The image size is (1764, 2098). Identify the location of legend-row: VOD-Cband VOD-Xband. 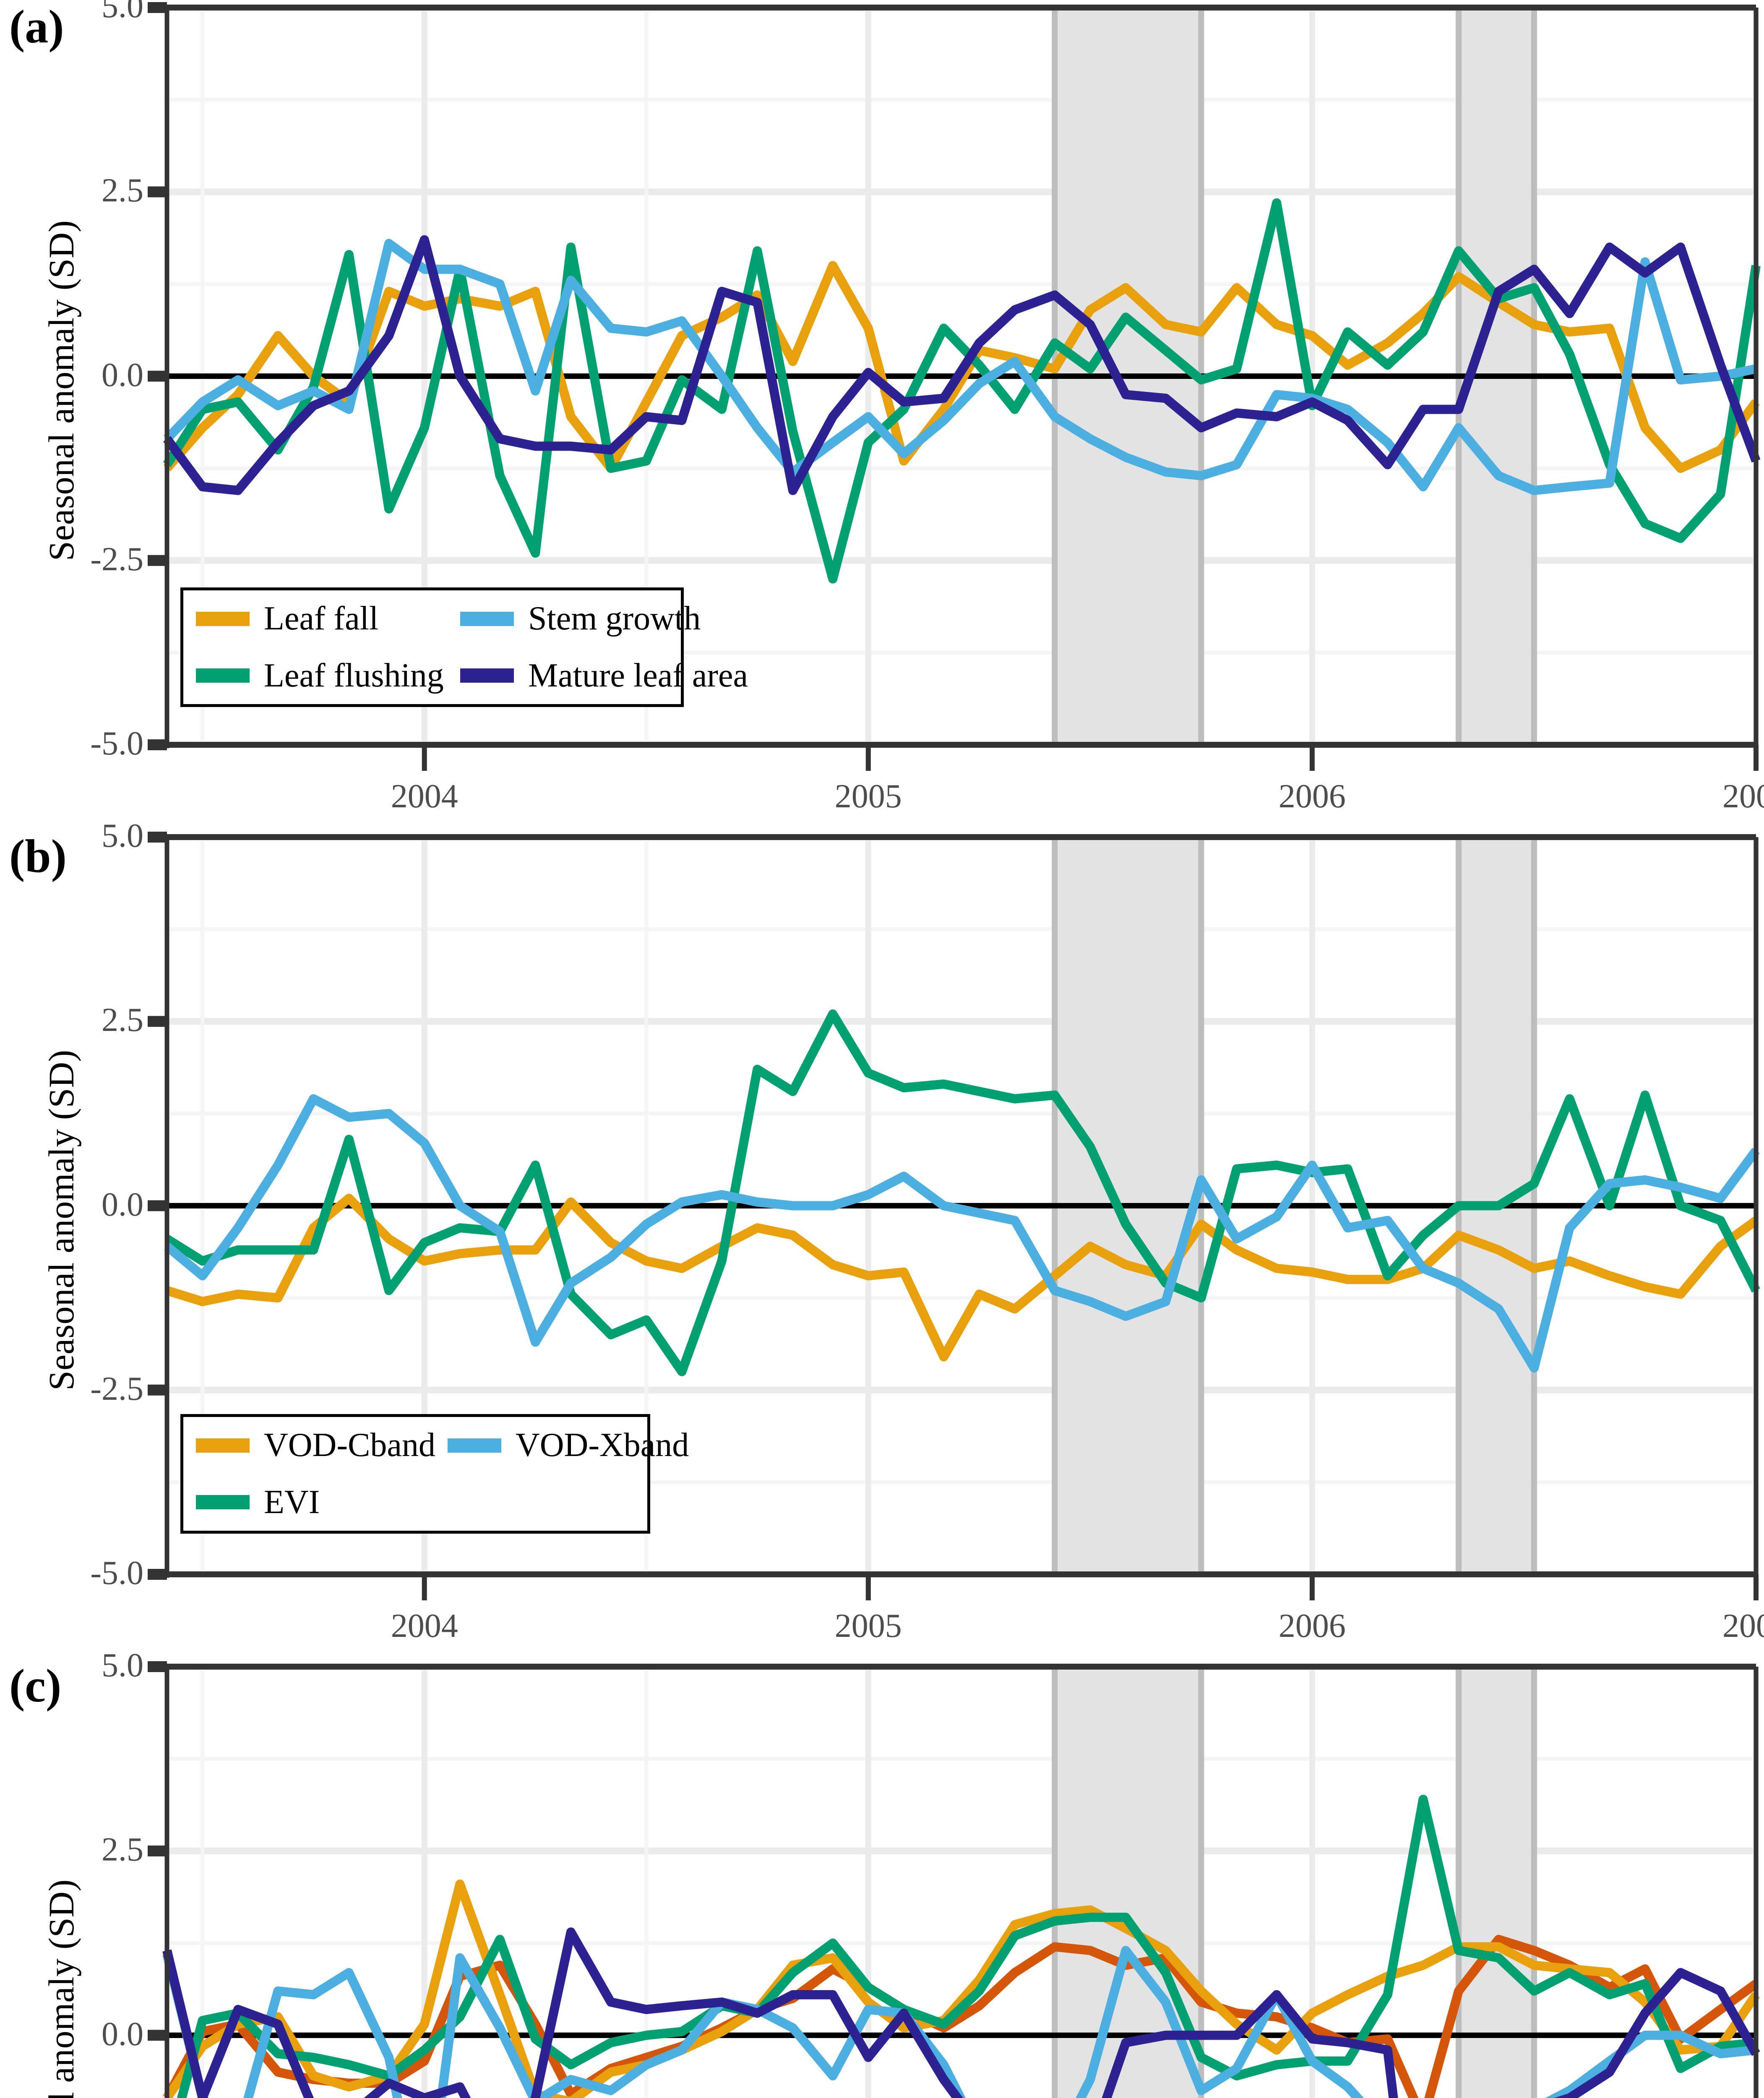
(436, 1445).